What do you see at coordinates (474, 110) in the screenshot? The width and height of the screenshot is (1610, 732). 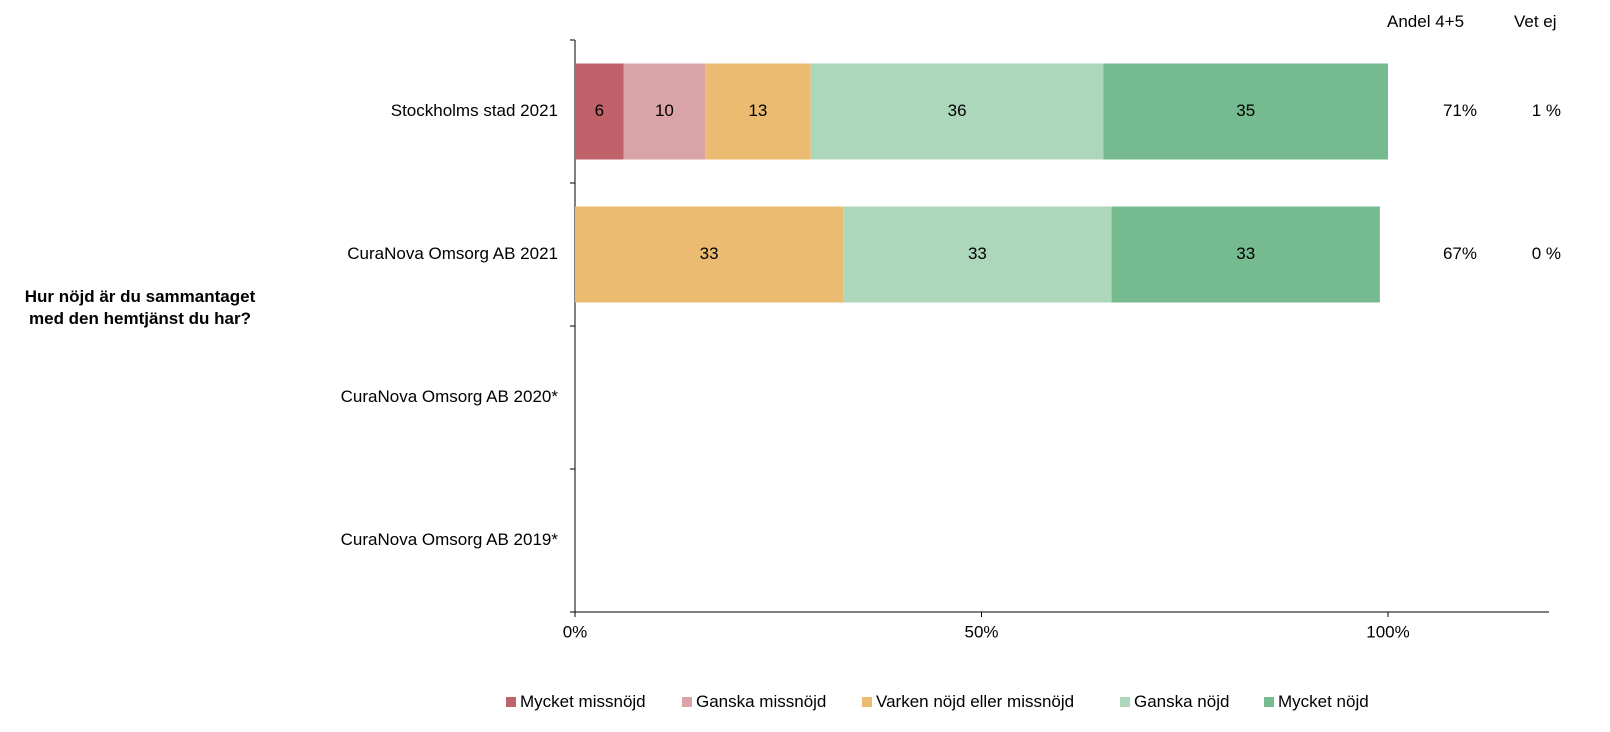 I see `category-label: Stockholms stad 2021` at bounding box center [474, 110].